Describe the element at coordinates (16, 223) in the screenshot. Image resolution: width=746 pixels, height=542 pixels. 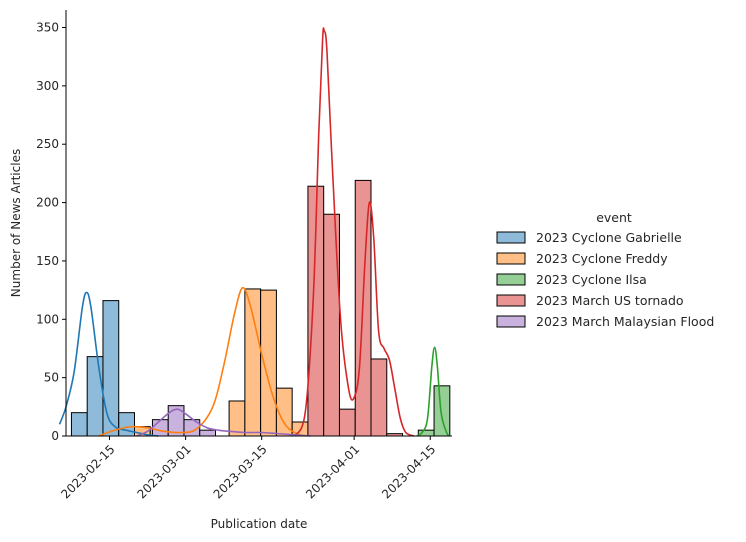
I see `y-axis-label: Number of News Articles` at that location.